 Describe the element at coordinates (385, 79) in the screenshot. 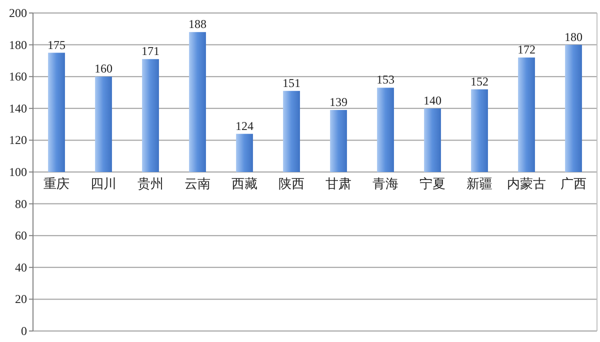

I see `data-label: 153` at that location.